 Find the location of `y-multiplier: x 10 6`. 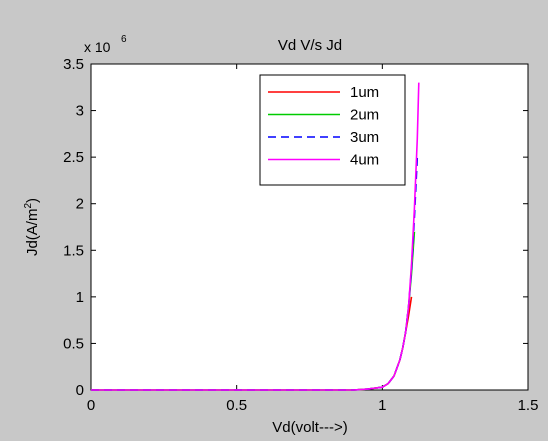

y-multiplier: x 10 6 is located at coordinates (105, 44).